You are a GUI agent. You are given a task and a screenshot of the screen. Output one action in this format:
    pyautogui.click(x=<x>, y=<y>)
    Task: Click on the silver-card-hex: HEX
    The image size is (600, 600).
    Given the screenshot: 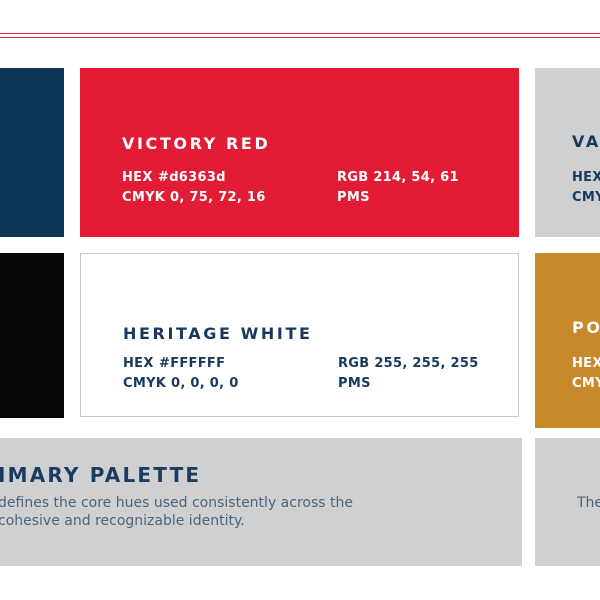 What is the action you would take?
    pyautogui.click(x=586, y=177)
    